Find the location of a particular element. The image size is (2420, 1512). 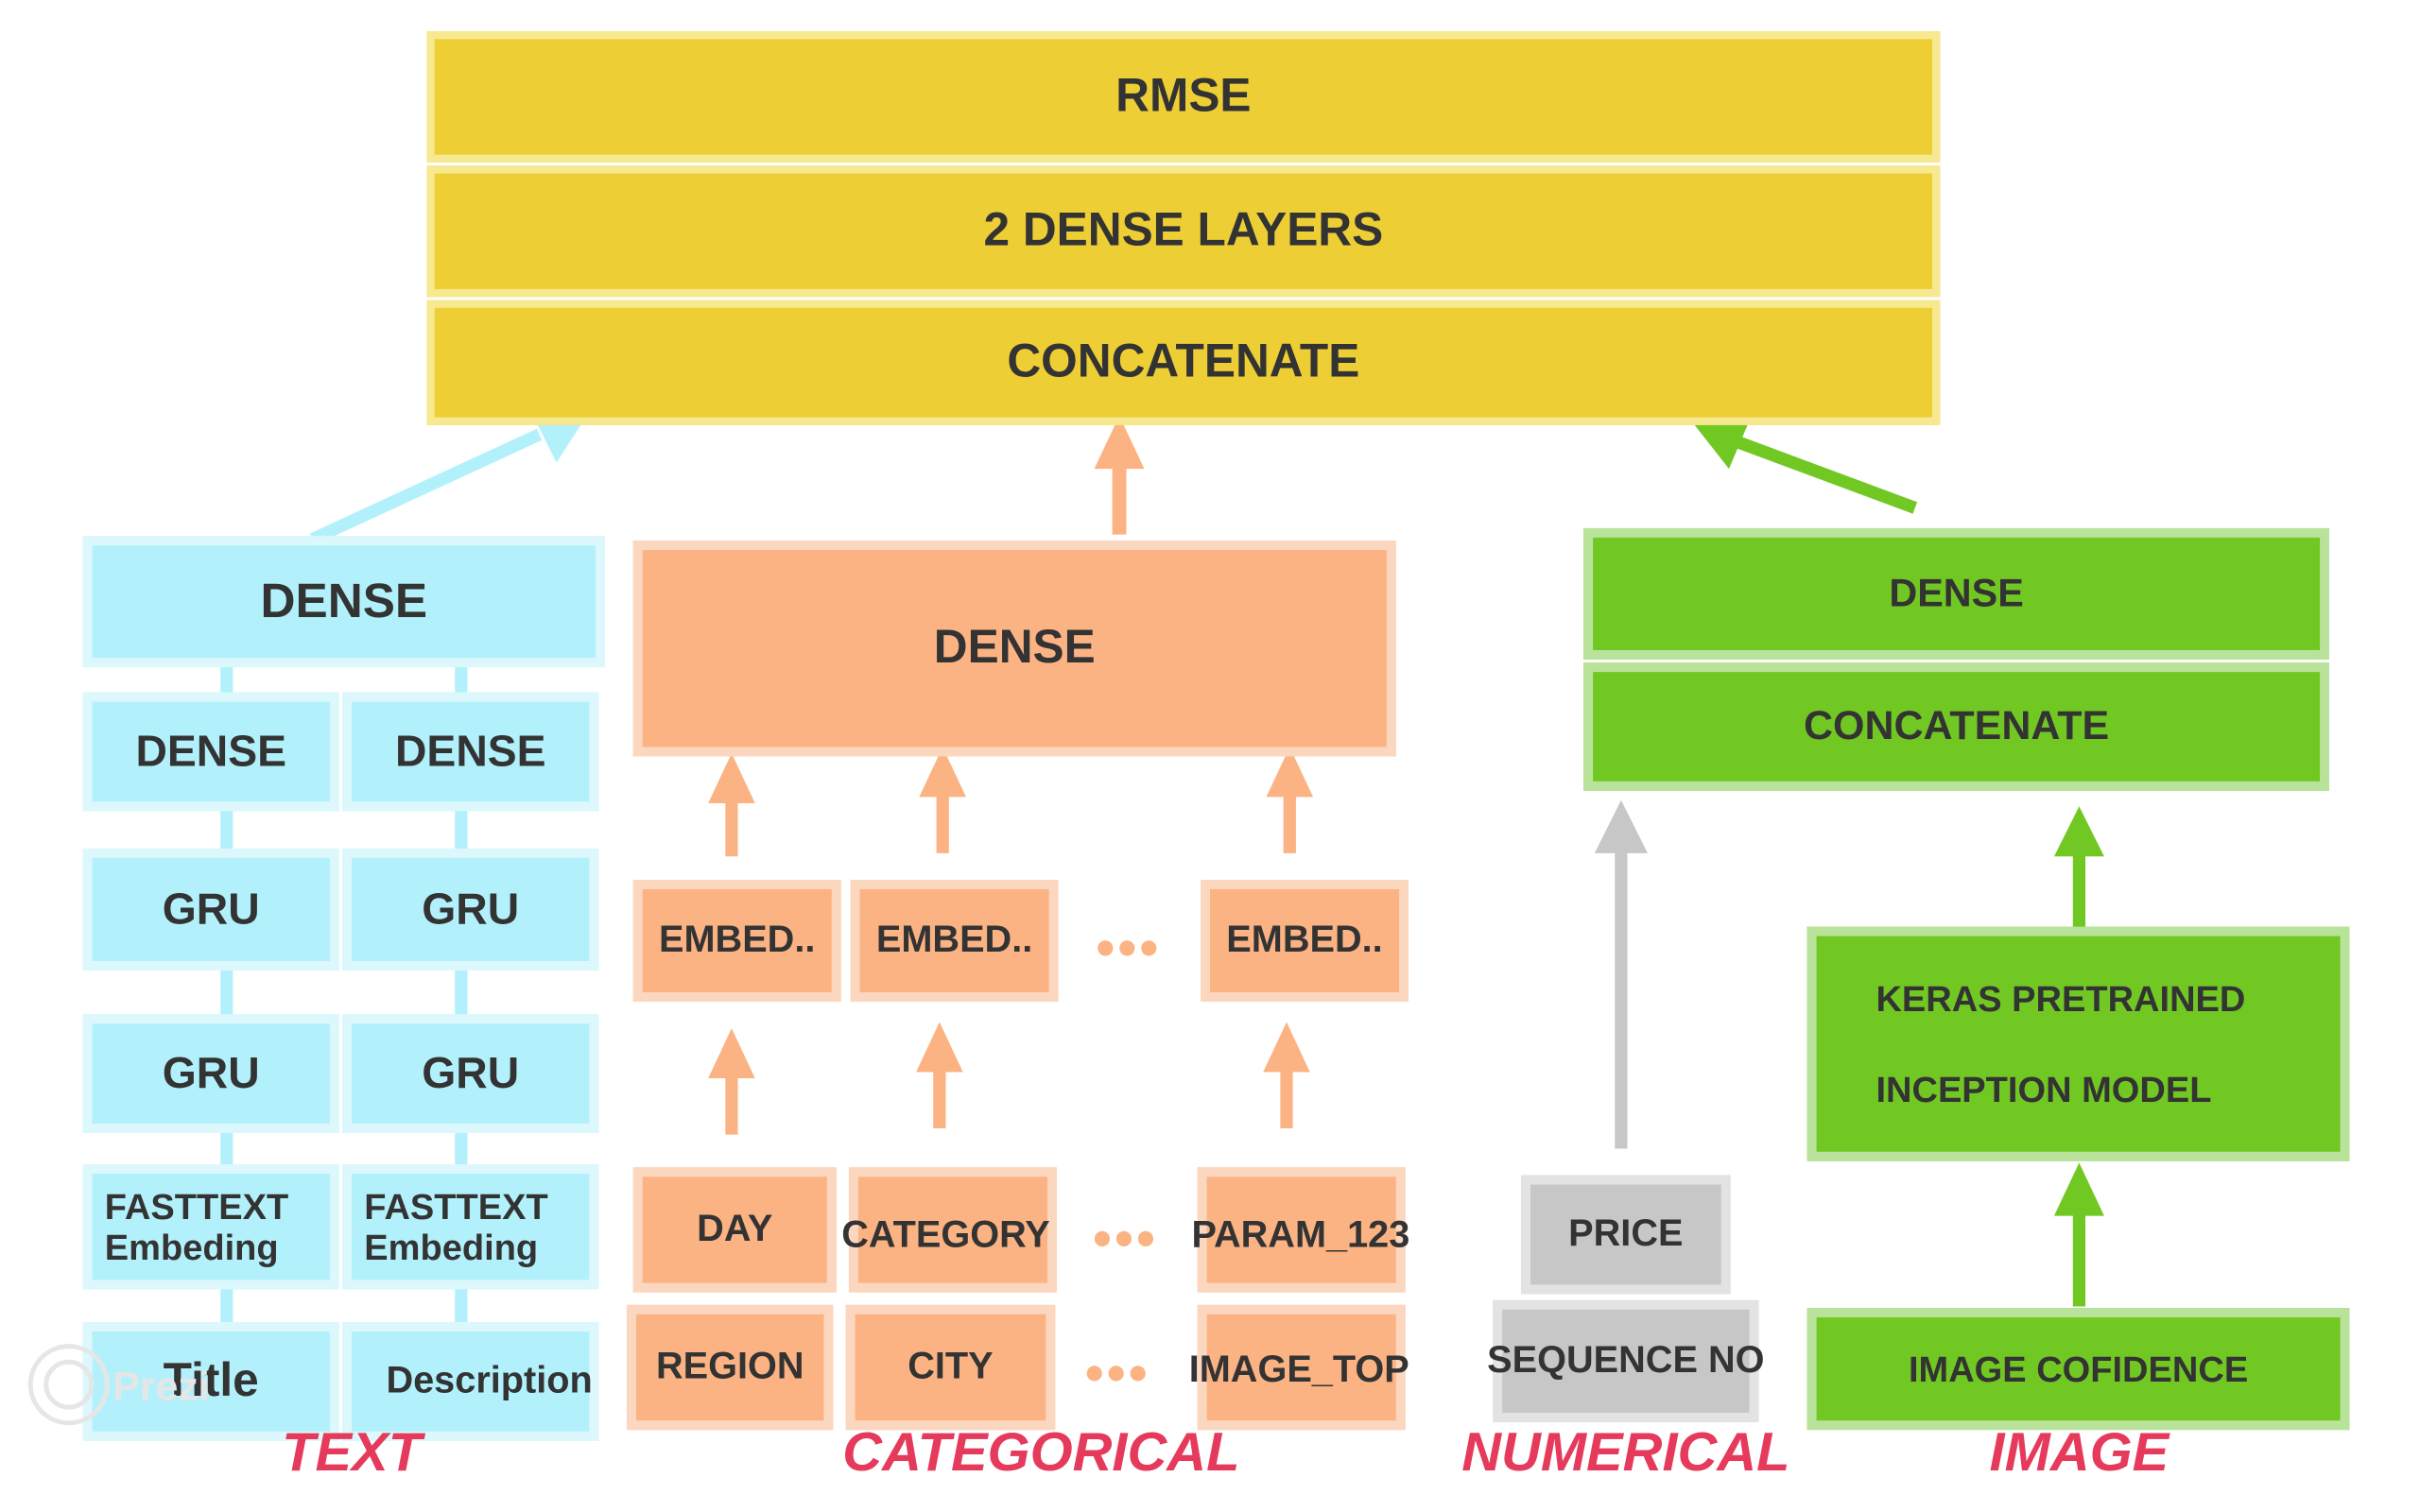

image-confidence-label: IMAGE COFIDENCE is located at coordinates (2078, 1368).